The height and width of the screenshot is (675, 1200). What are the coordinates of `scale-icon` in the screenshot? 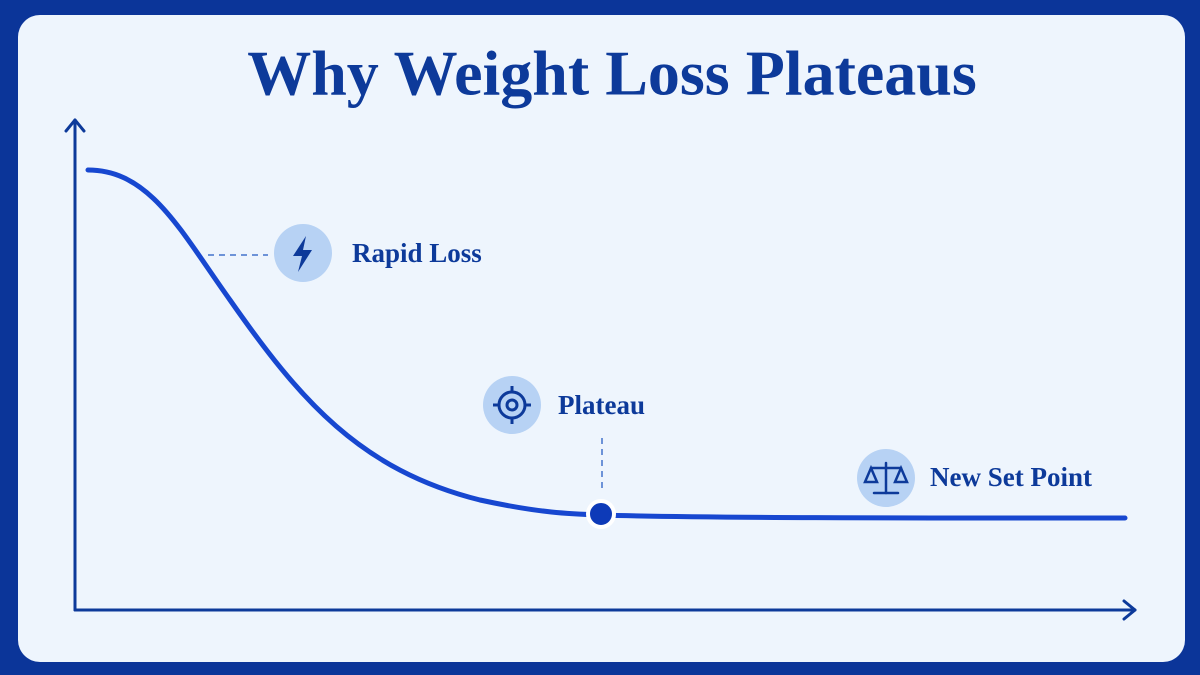 It's located at (886, 478).